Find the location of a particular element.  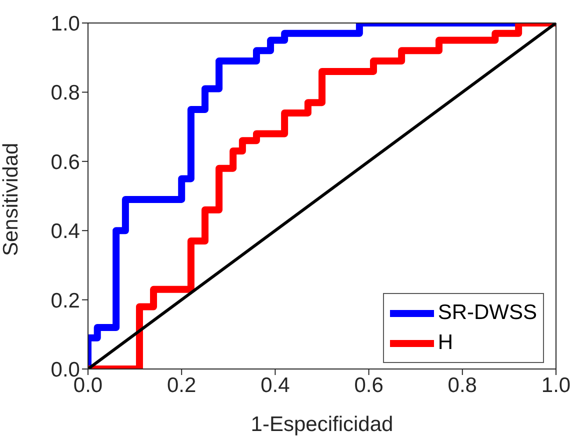

legend-label: H is located at coordinates (445, 343).